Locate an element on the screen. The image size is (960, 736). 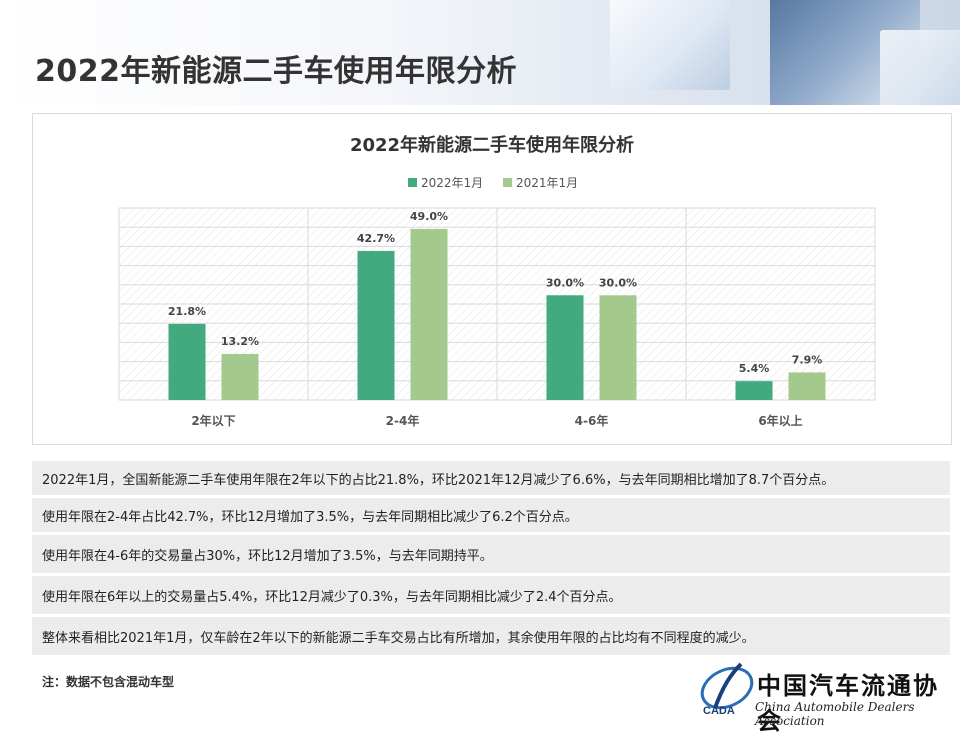
x-tick-label: 6年以上 is located at coordinates (780, 420).